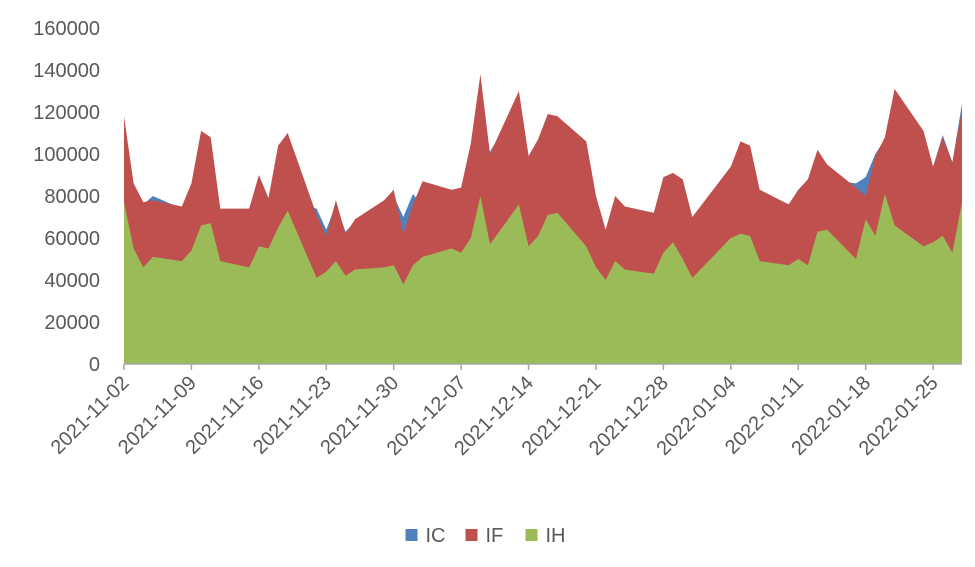 This screenshot has height=567, width=975. Describe the element at coordinates (542, 366) in the screenshot. I see `axes` at that location.